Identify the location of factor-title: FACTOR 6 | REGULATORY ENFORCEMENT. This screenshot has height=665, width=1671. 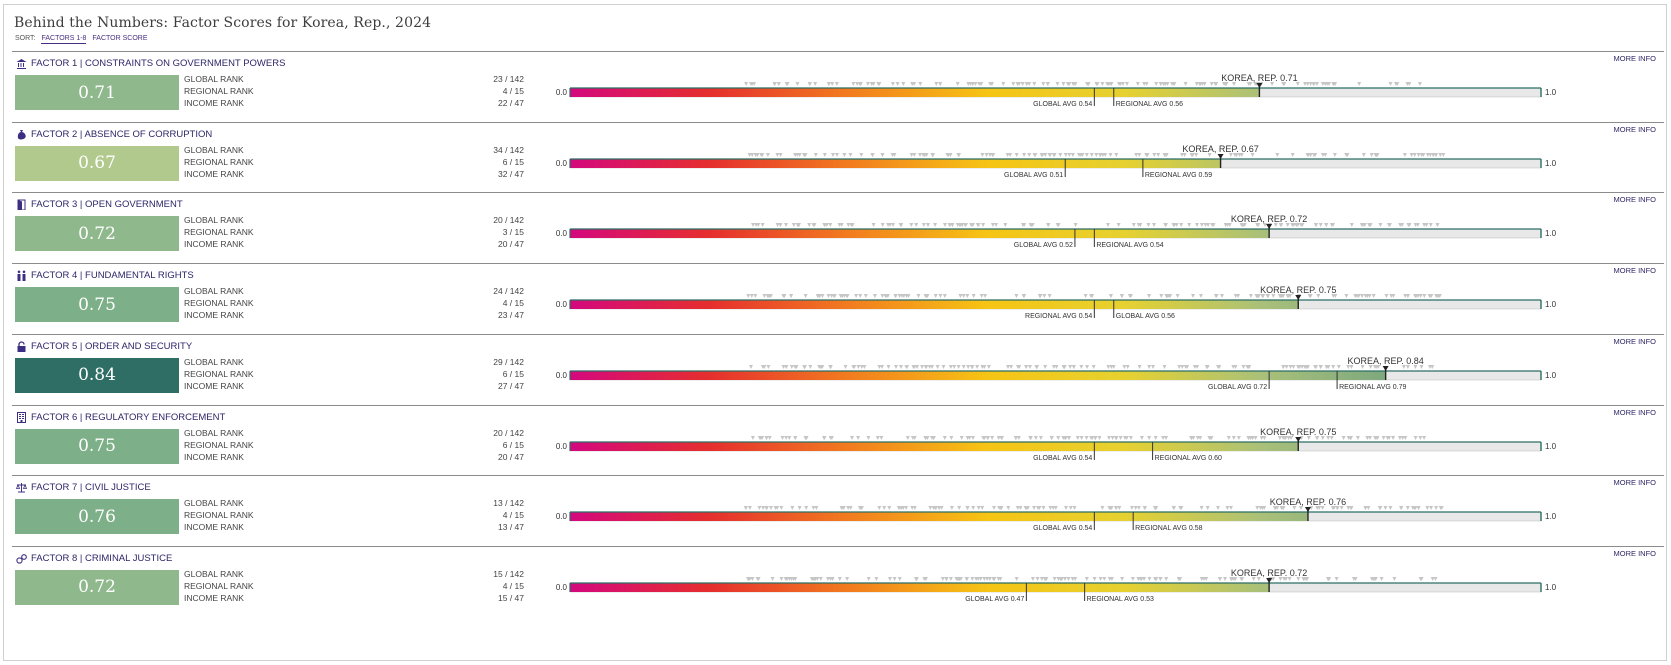
(120, 417).